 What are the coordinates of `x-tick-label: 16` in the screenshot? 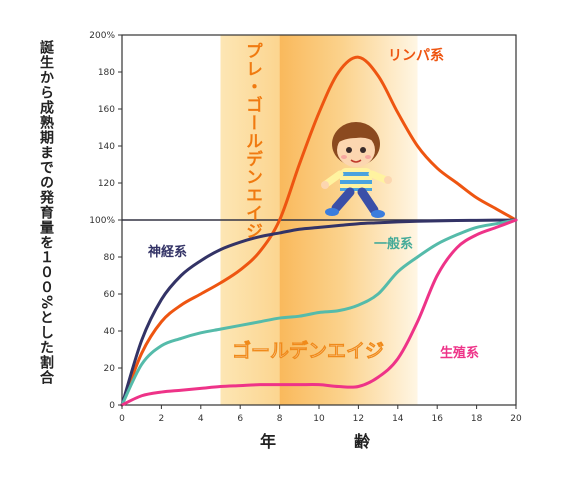 It's located at (437, 419).